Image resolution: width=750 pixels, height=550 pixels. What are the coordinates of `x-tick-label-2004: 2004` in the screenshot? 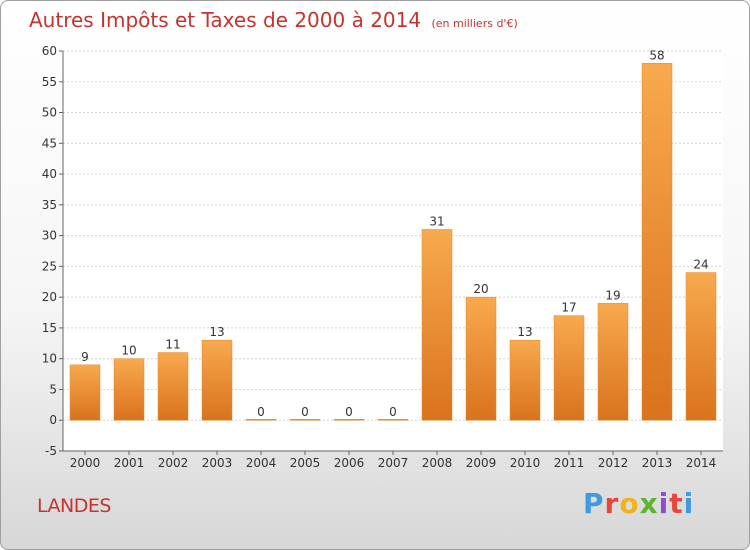 It's located at (261, 463).